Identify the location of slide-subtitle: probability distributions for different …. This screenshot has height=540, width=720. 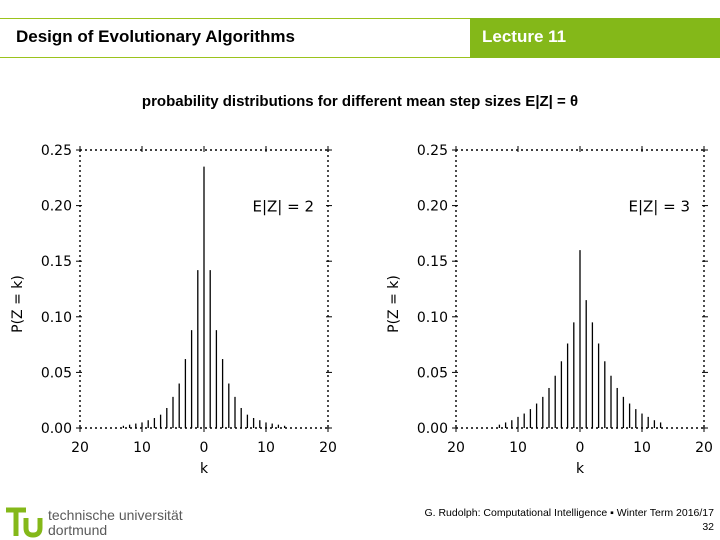
(360, 101).